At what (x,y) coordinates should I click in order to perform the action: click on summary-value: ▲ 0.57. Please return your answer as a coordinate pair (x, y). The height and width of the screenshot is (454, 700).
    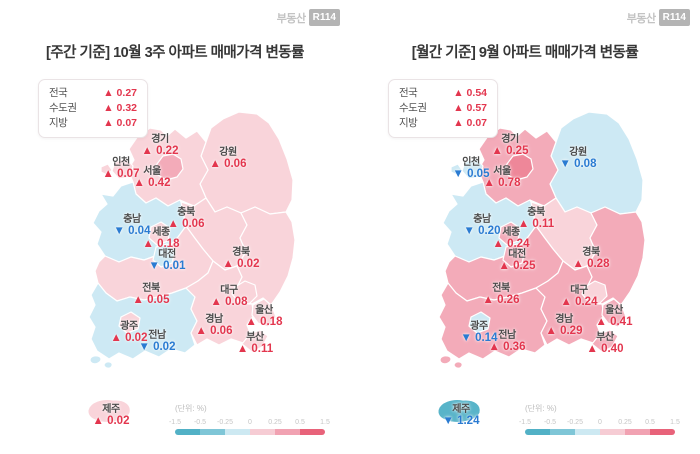
    Looking at the image, I should click on (470, 108).